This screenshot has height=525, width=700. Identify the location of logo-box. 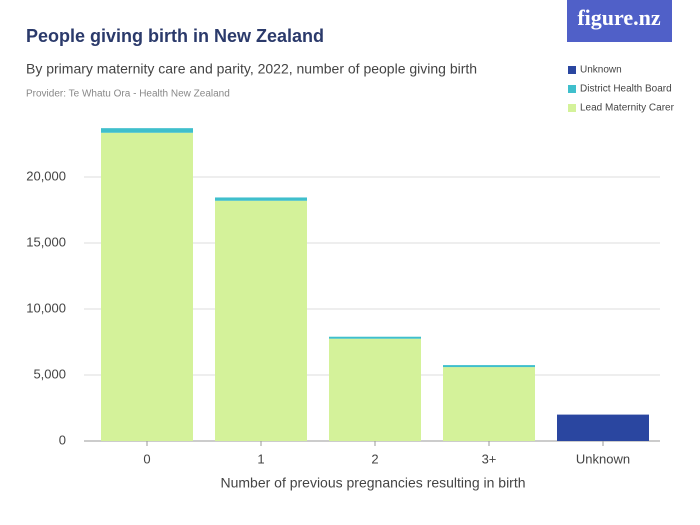
(619, 21).